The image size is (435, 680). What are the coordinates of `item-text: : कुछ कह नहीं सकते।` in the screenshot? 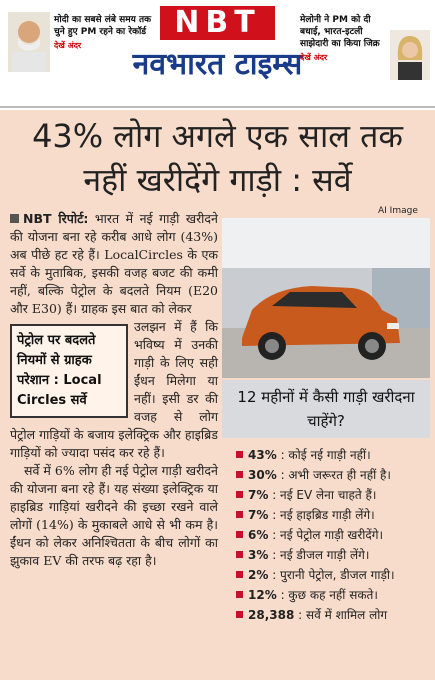 It's located at (329, 595).